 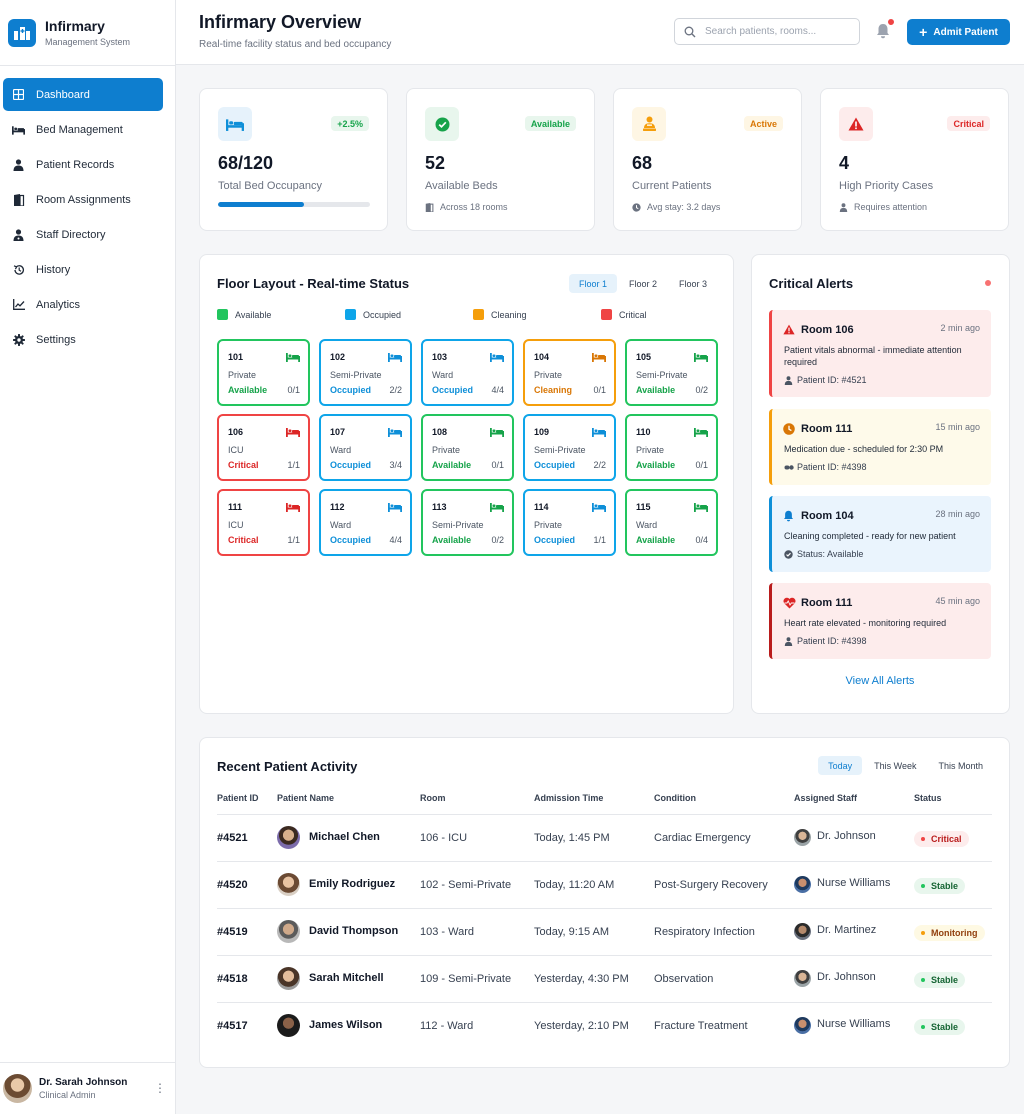 What do you see at coordinates (949, 933) in the screenshot?
I see `status-badge: Monitoring` at bounding box center [949, 933].